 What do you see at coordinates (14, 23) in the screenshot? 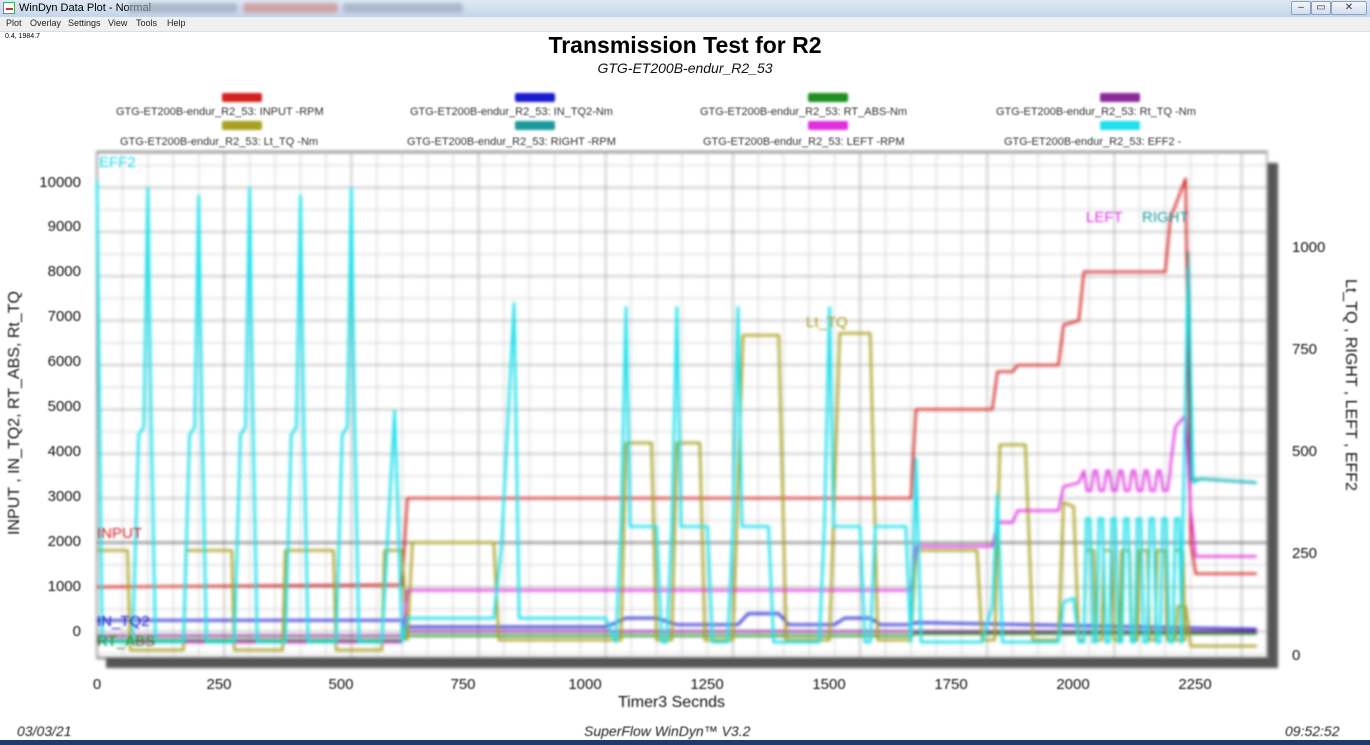
I see `menu-plot: Plot` at bounding box center [14, 23].